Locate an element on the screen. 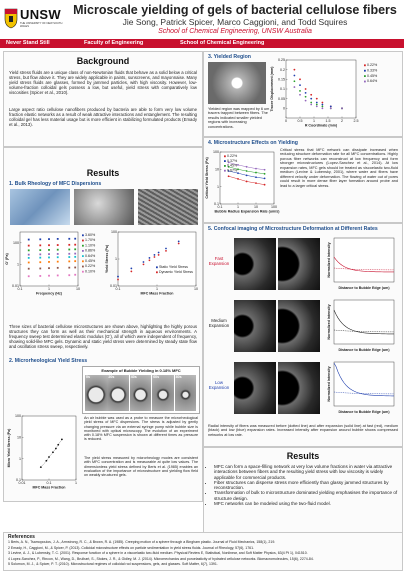  legend-entry: 0.64% is located at coordinates (372, 81).